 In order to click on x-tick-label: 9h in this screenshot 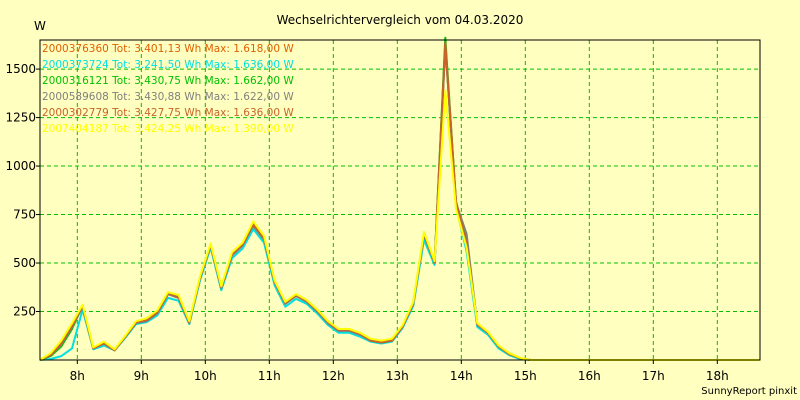, I will do `click(141, 376)`.